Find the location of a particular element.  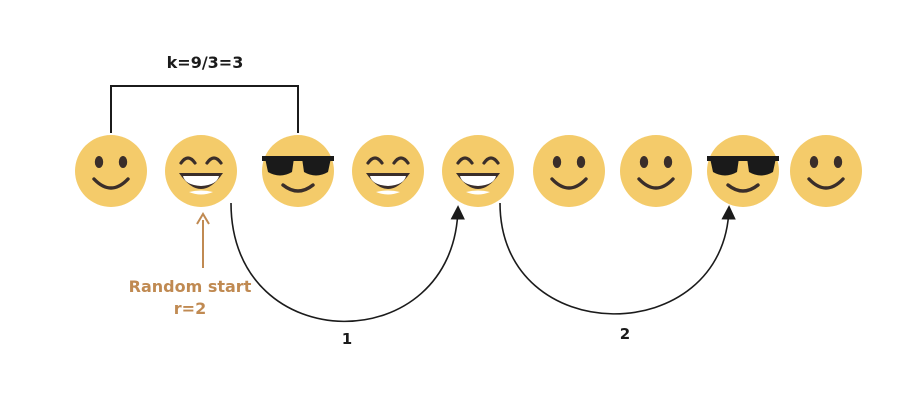

random-start-label: Random start is located at coordinates (190, 286).